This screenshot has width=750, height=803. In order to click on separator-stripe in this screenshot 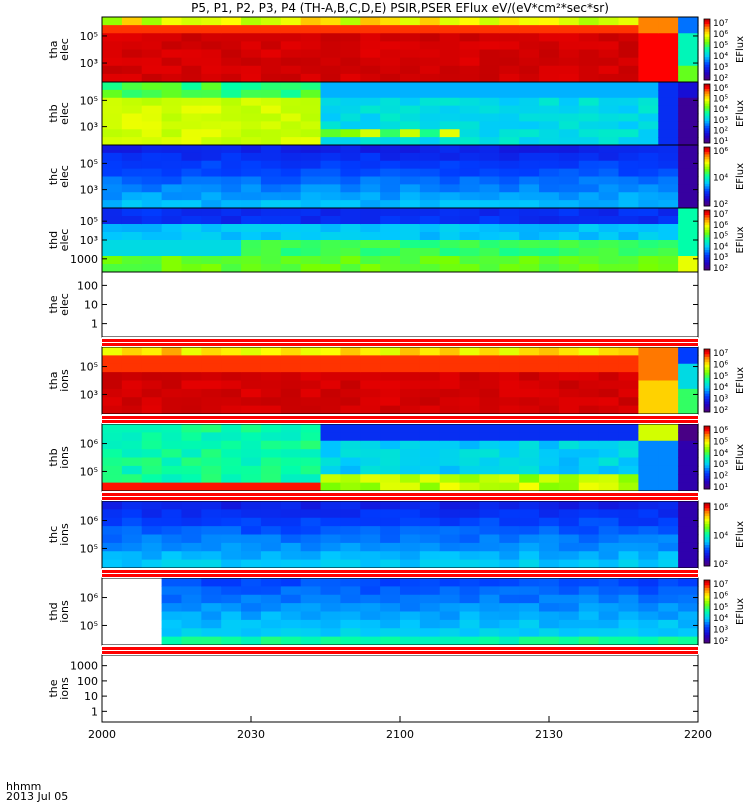, I will do `click(400, 648)`.